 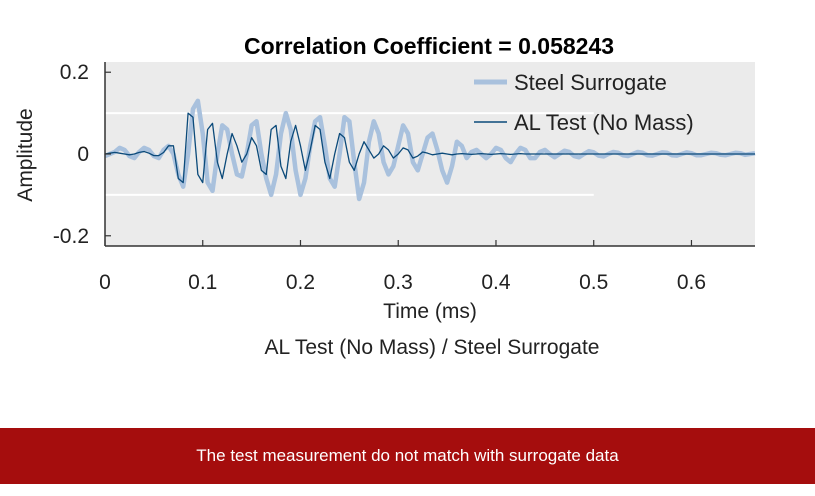 I want to click on x-axis-label: Time (ms), so click(x=430, y=311).